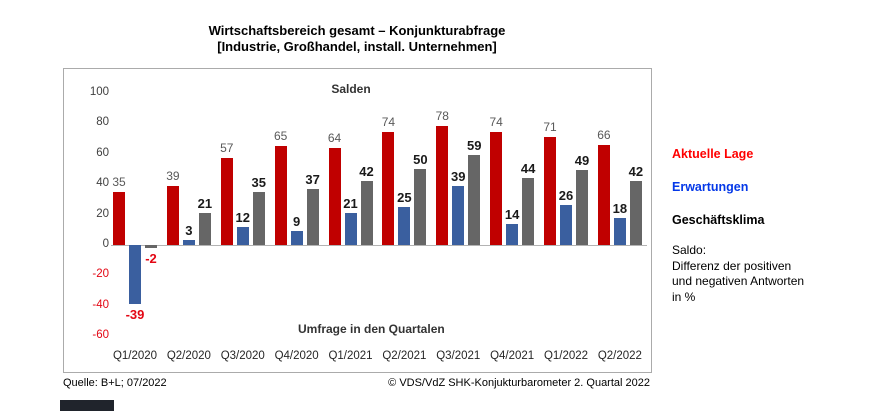  What do you see at coordinates (105, 243) in the screenshot?
I see `y-tick-label: 0` at bounding box center [105, 243].